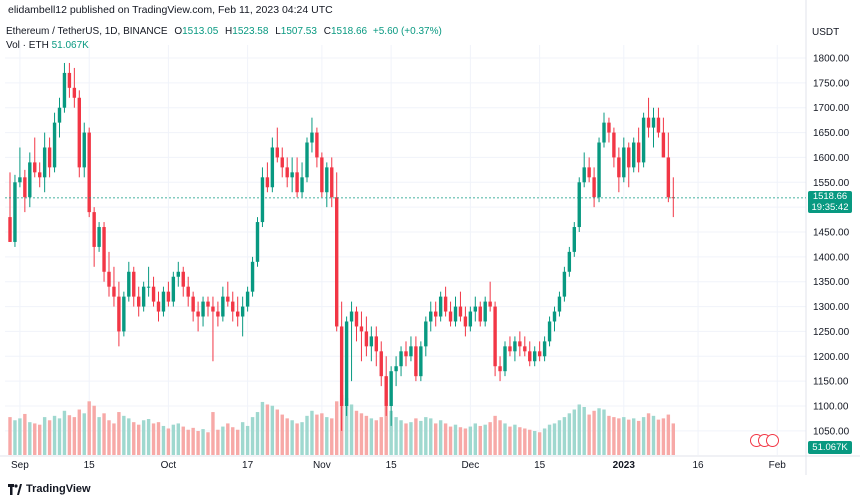 This screenshot has width=860, height=501. Describe the element at coordinates (778, 465) in the screenshot. I see `time-tick-label: Feb` at that location.